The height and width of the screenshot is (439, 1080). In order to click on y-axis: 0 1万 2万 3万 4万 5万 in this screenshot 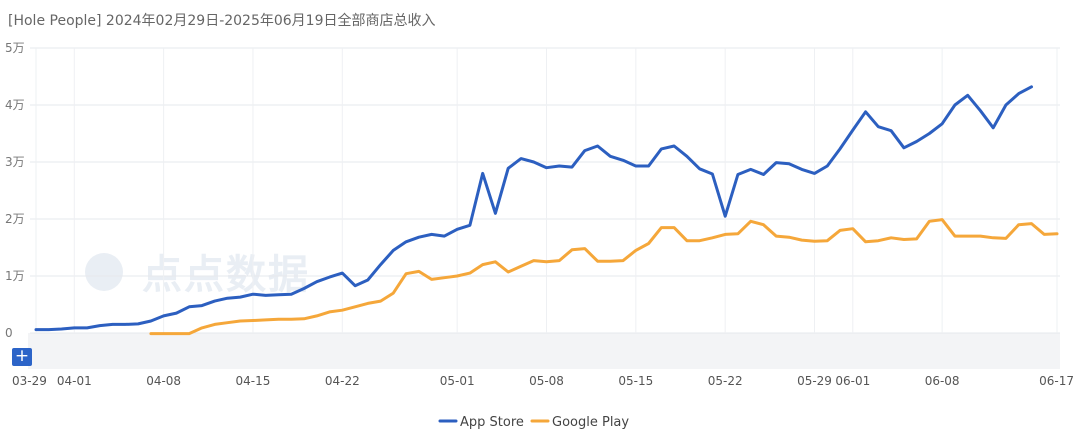, I will do `click(15, 190)`.